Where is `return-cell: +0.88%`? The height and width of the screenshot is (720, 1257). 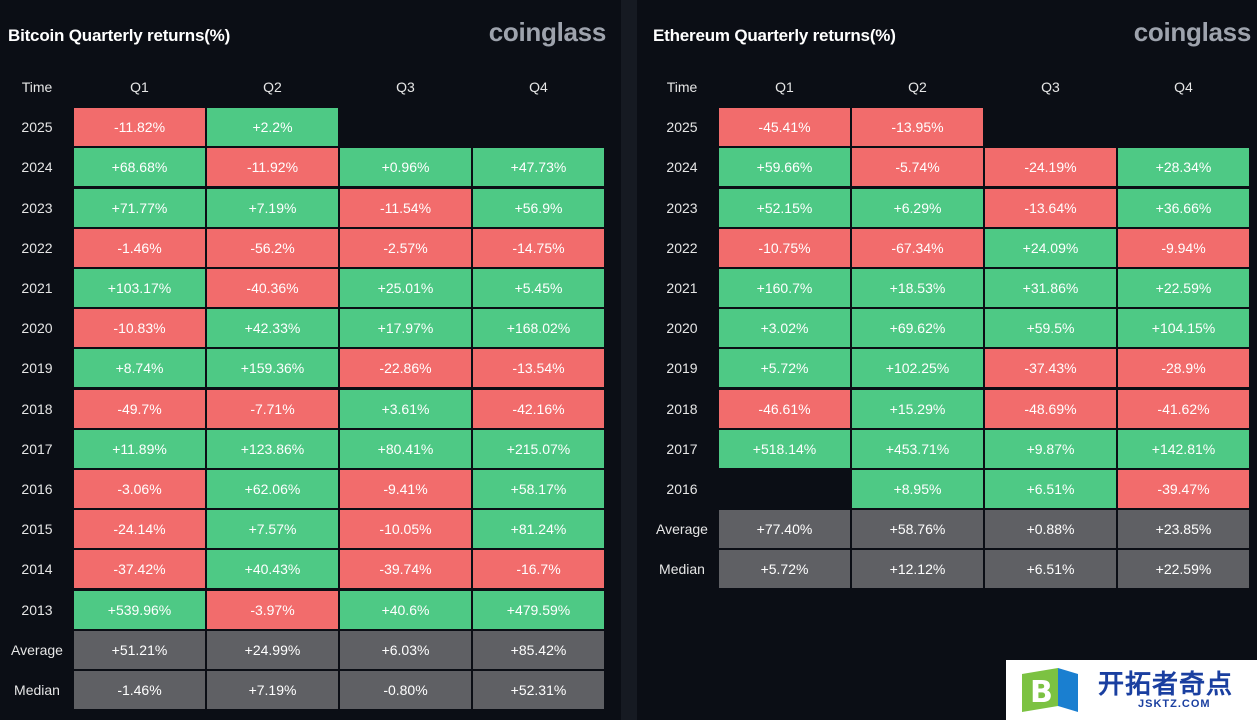 return-cell: +0.88% is located at coordinates (1050, 529).